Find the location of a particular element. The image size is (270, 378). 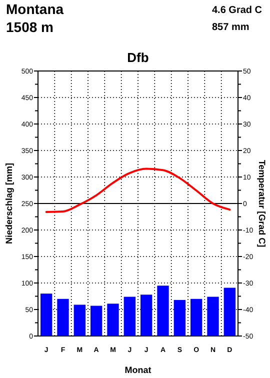

x-axis-title: Monat is located at coordinates (138, 370).